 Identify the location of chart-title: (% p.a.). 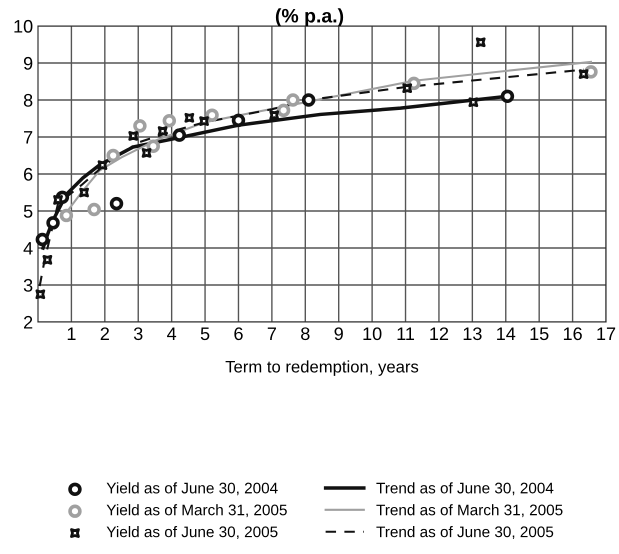
(310, 17).